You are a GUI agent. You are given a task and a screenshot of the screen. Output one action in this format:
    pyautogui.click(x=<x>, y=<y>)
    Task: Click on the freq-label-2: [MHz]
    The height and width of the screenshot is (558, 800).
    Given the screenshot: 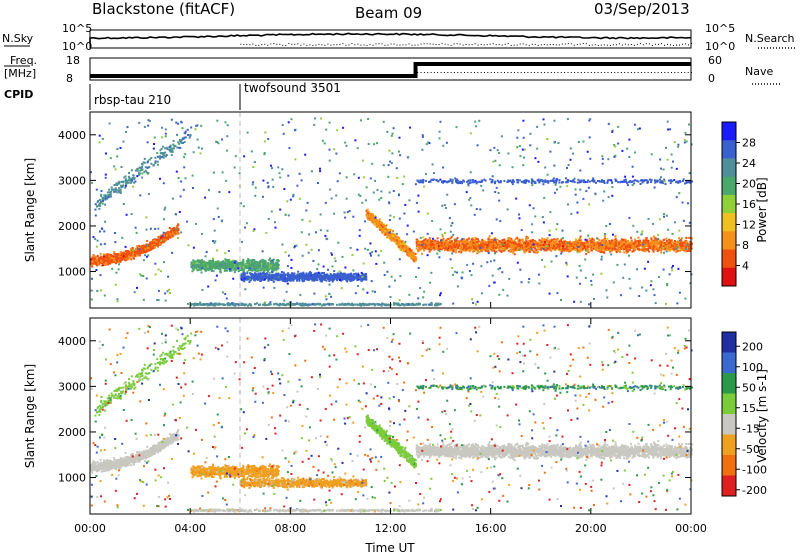 What is the action you would take?
    pyautogui.click(x=20, y=73)
    